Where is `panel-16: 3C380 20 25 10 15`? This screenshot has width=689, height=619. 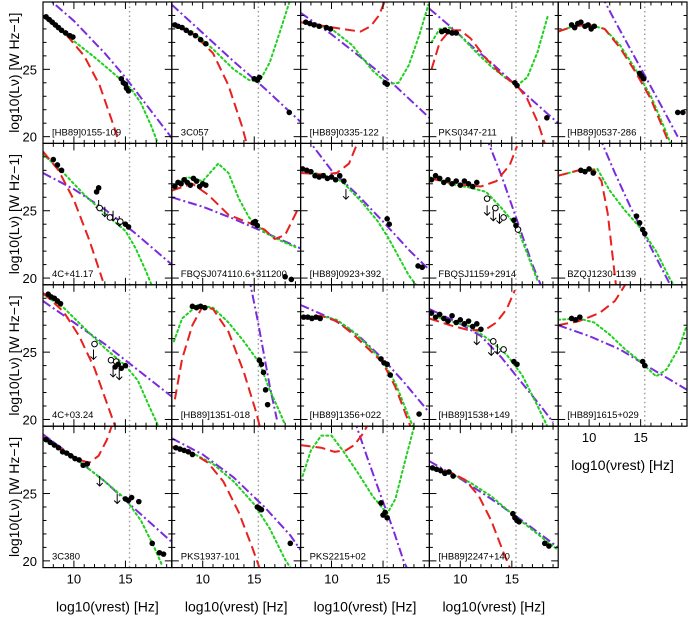
panel-16: 3C380 20 25 10 15 is located at coordinates (98, 506).